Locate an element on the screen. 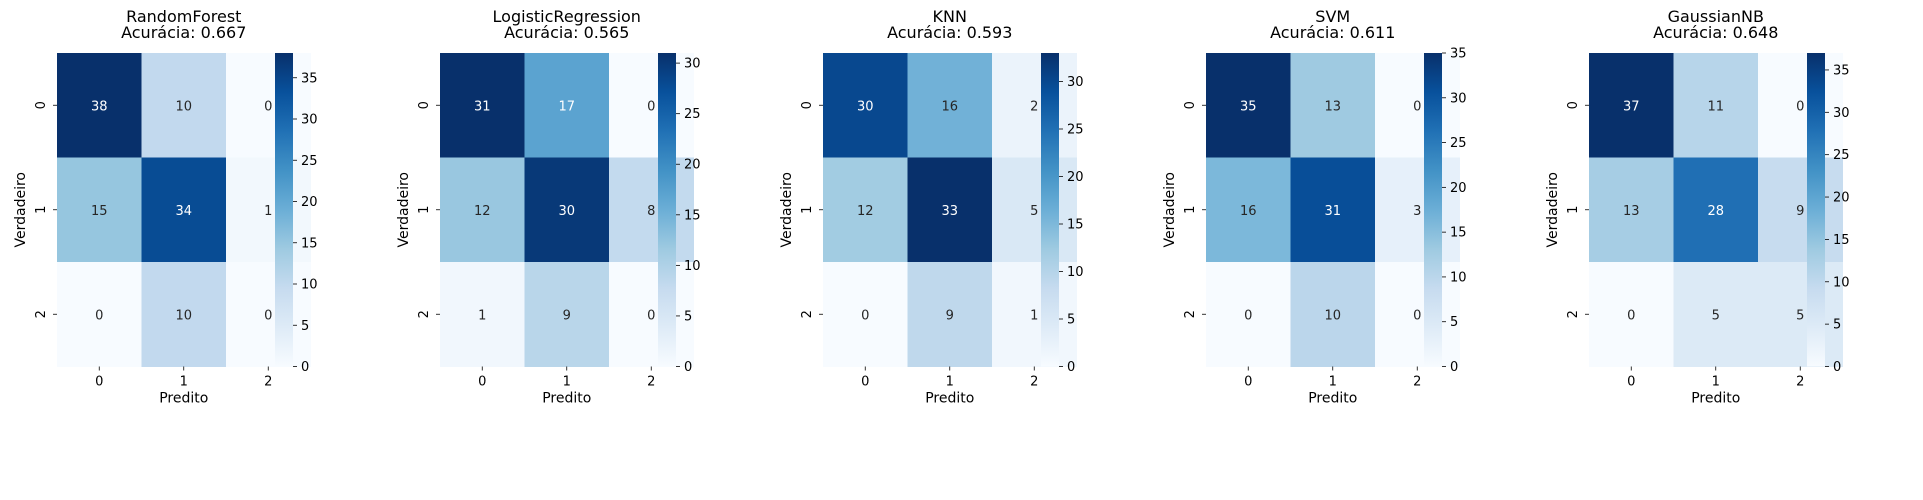 The height and width of the screenshot is (500, 1923). chart-title: KNN is located at coordinates (950, 16).